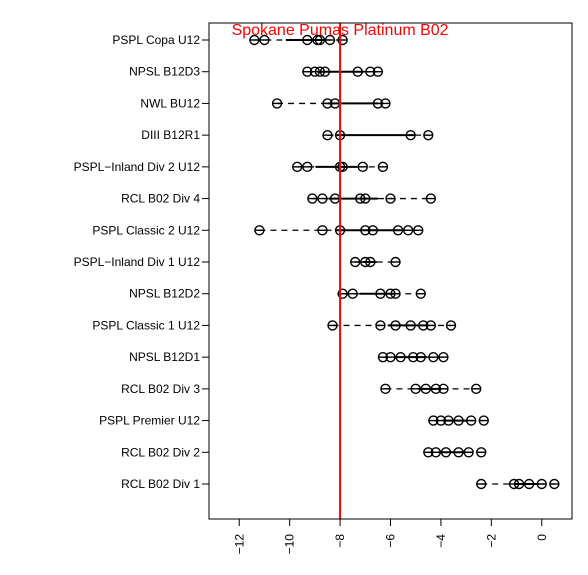 This screenshot has width=588, height=575. What do you see at coordinates (340, 30) in the screenshot?
I see `reference-line-label: Spokane Pumas Platinum B02` at bounding box center [340, 30].